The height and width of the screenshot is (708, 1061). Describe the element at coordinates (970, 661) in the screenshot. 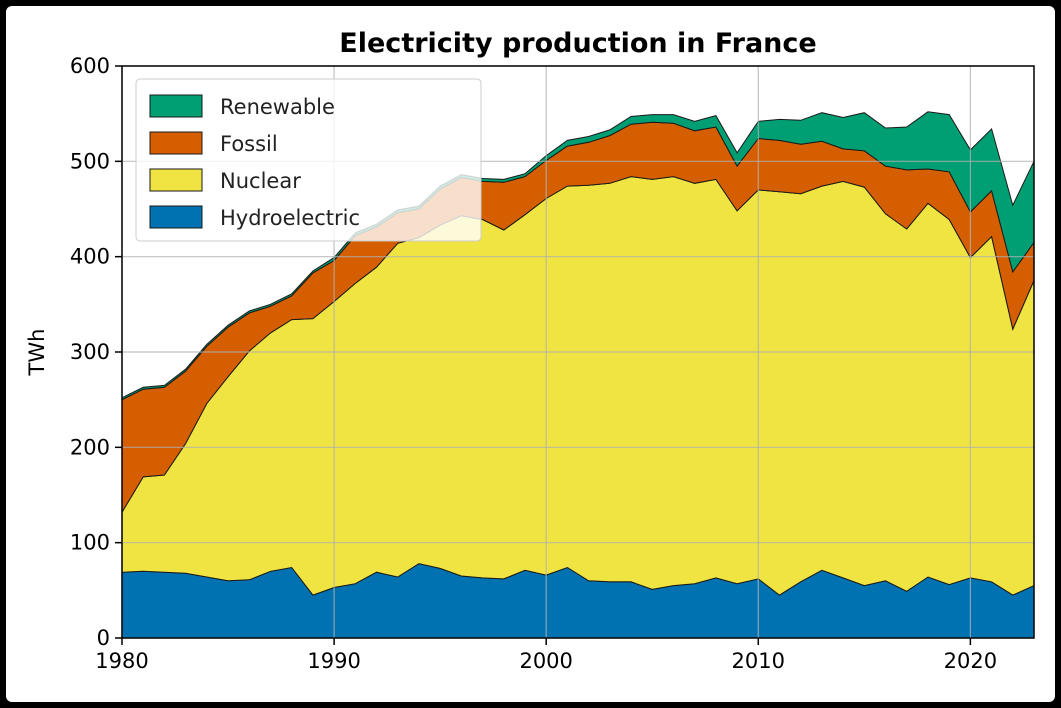

I see `x-tick-label: 2020` at that location.